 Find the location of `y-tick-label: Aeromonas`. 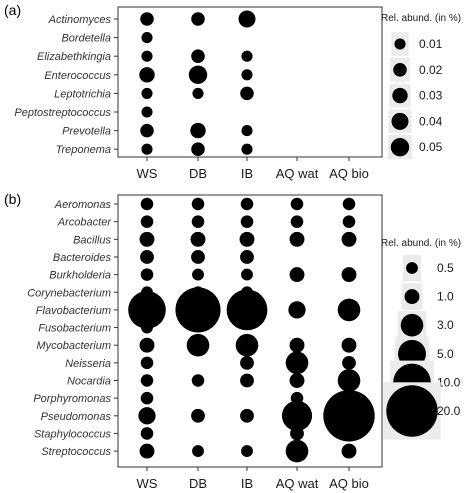

y-tick-label: Aeromonas is located at coordinates (83, 205).